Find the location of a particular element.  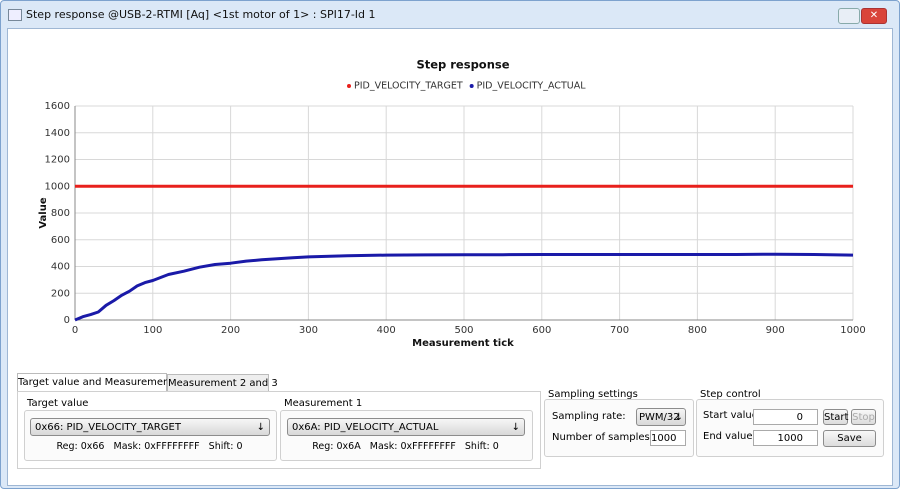

combo-text: 0x6A: PID_VELOCITY_ACTUAL is located at coordinates (365, 427).